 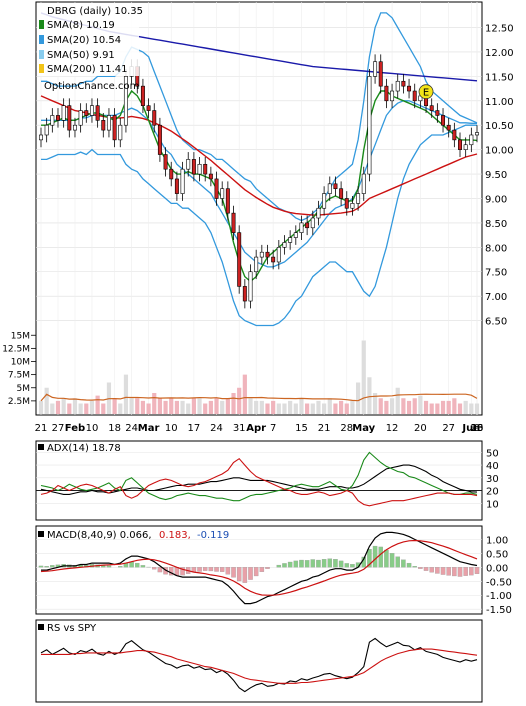 I want to click on x-axis-label: Jun, so click(x=470, y=428).